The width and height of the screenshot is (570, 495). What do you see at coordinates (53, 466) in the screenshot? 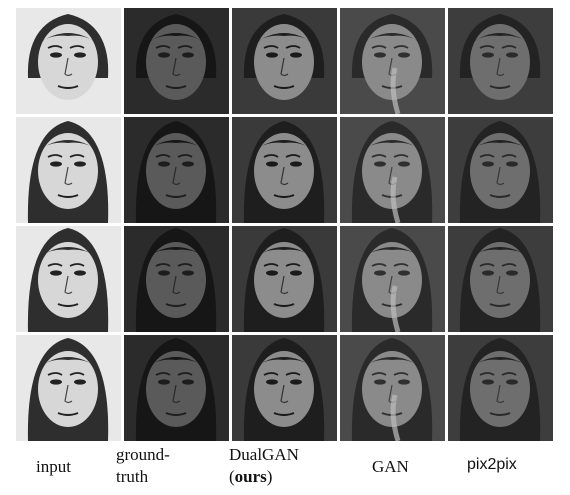
I see `label-input: input` at bounding box center [53, 466].